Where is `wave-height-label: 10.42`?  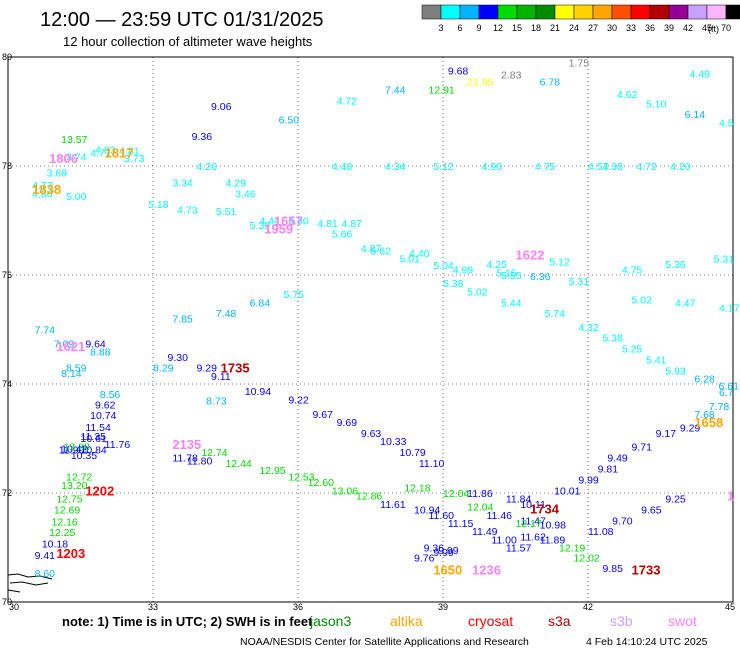
wave-height-label: 10.42 is located at coordinates (74, 449).